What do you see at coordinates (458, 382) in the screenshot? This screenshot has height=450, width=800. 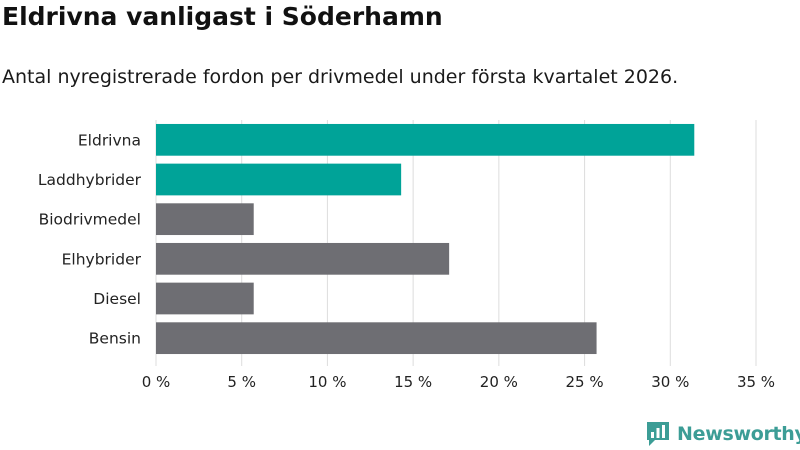 I see `x-axis-tick-labels: 0 % 5 % 10 % 15 % 20 % 25 % 30 % 35 %` at bounding box center [458, 382].